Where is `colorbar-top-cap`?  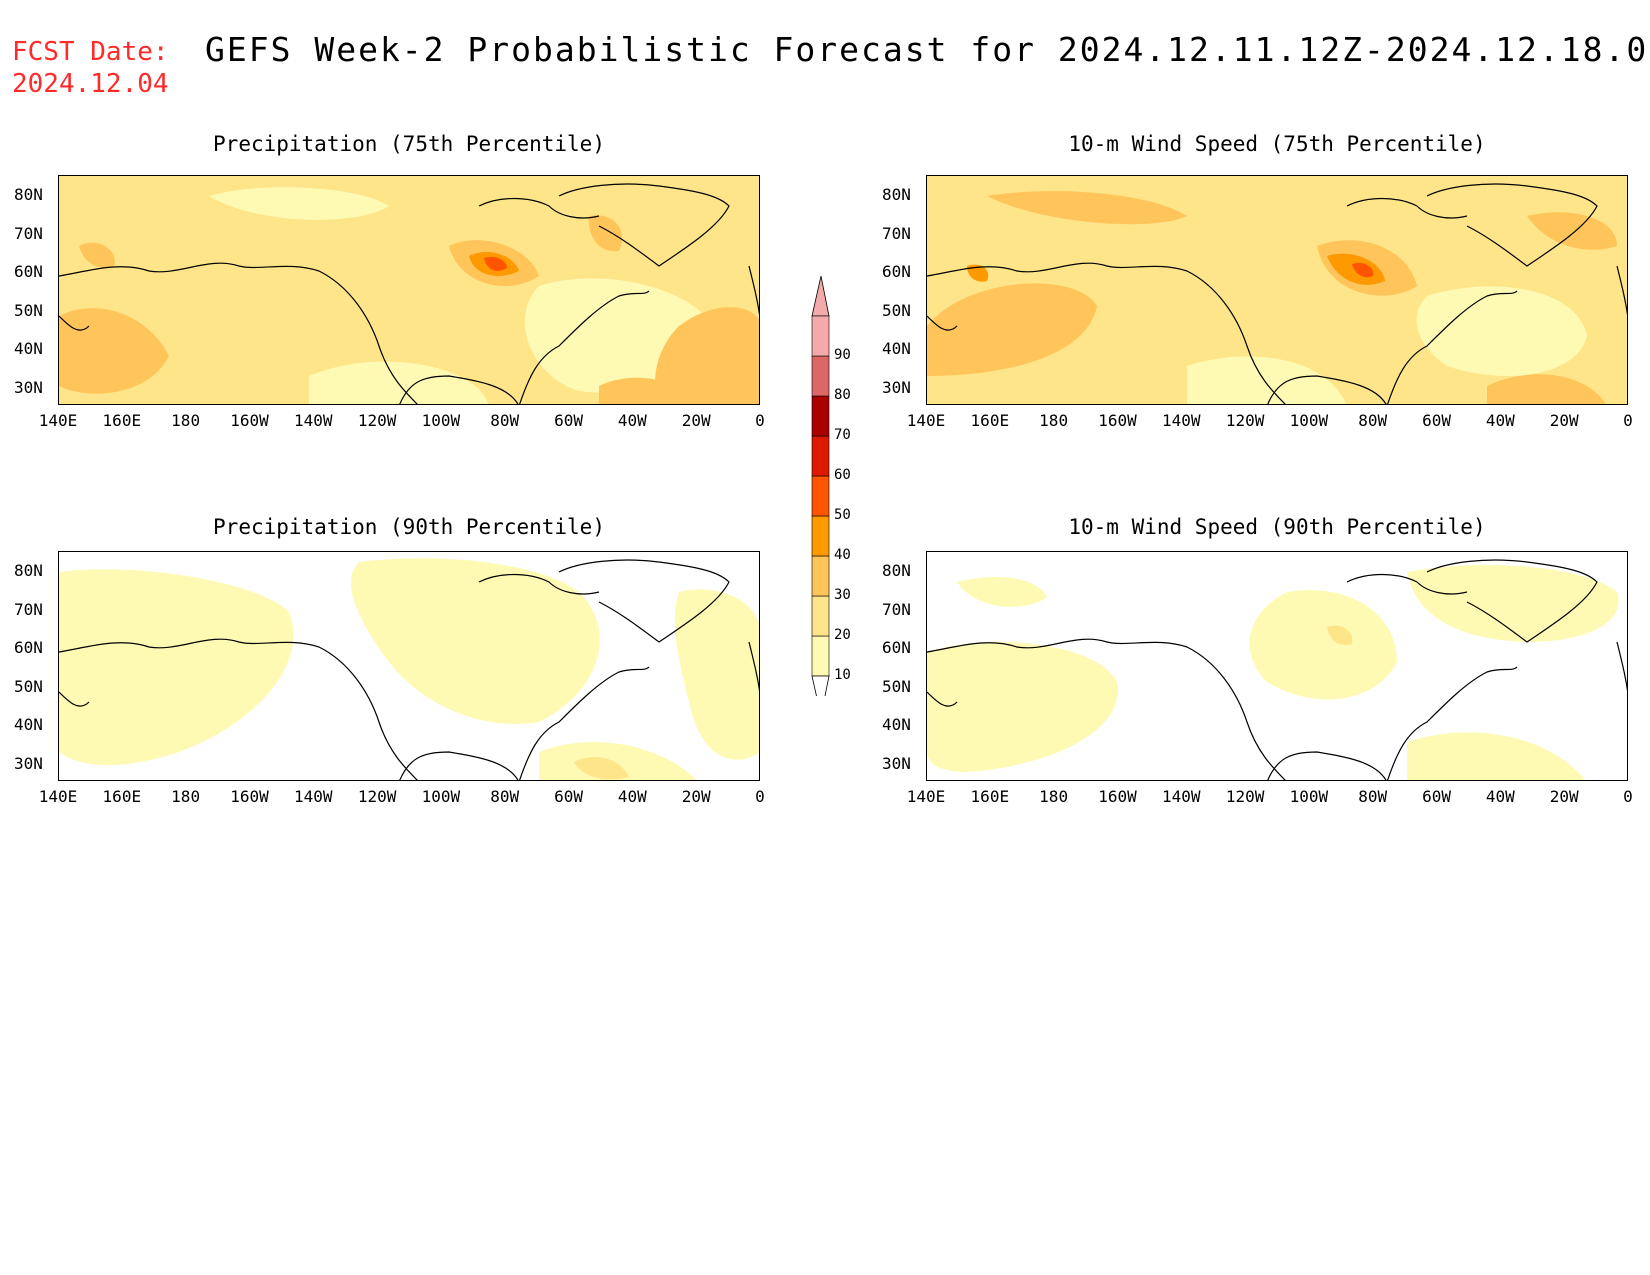
colorbar-top-cap is located at coordinates (820, 296).